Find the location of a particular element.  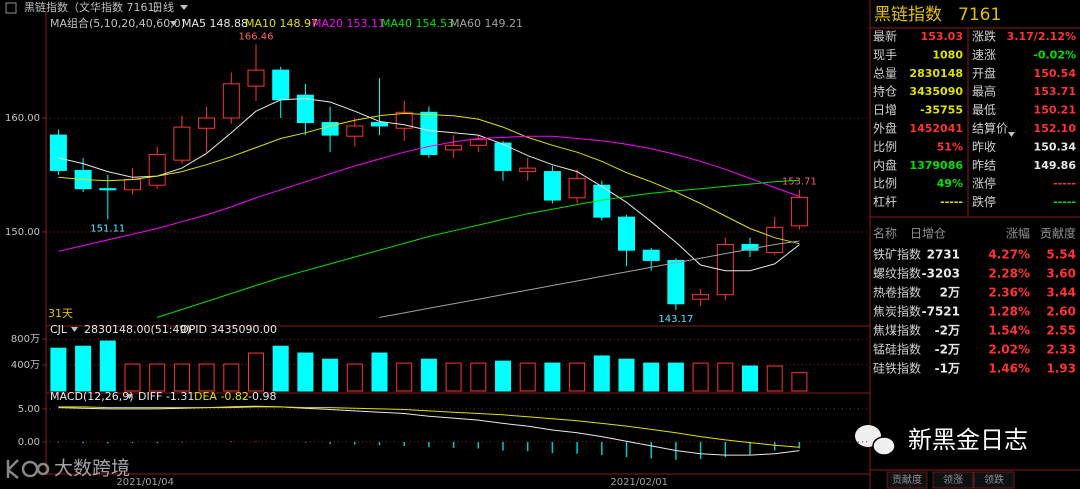

table-cell: 4.27% is located at coordinates (1009, 255).